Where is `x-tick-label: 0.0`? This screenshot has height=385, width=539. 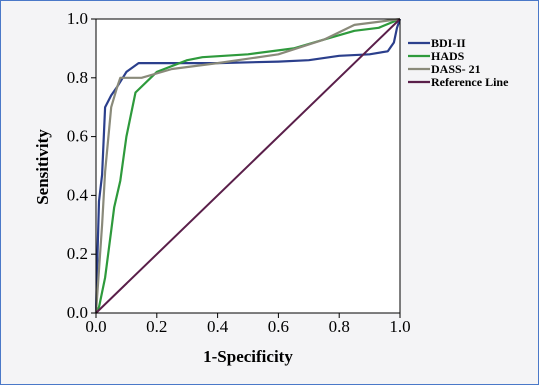
x-tick-label: 0.0 is located at coordinates (95, 326).